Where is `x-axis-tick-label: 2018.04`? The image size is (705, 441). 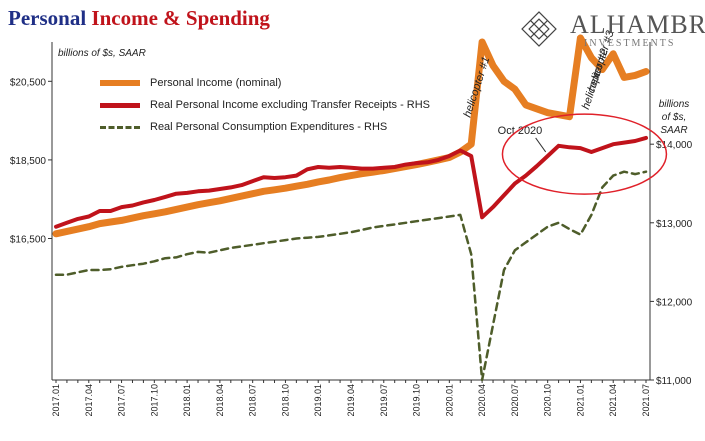 x-axis-tick-label: 2018.04 is located at coordinates (220, 400).